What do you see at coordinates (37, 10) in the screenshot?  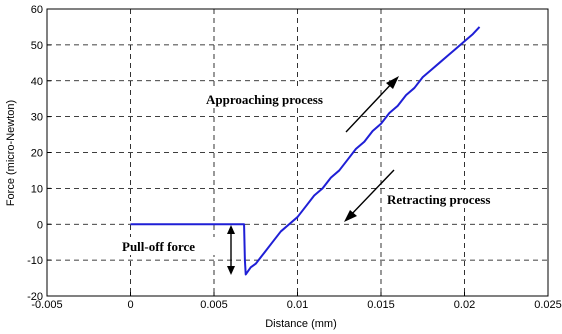 I see `y-tick-label: 60` at bounding box center [37, 10].